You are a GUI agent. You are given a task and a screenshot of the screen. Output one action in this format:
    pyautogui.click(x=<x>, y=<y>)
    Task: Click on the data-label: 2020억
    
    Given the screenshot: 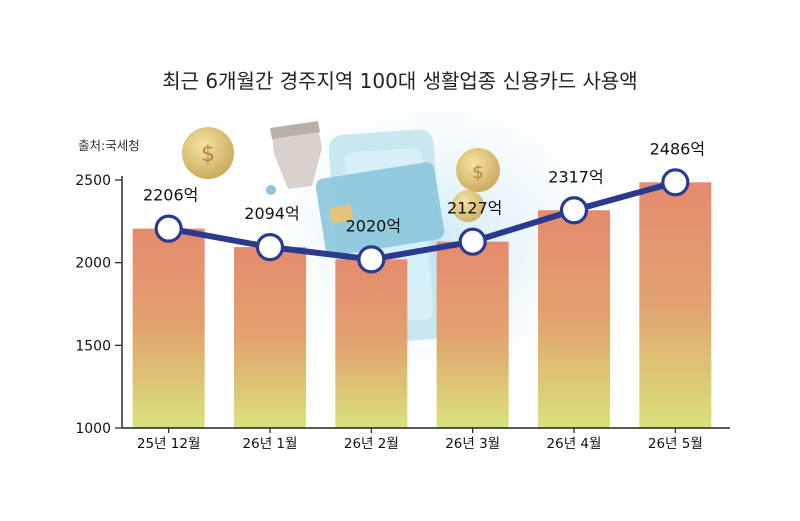 What is the action you would take?
    pyautogui.click(x=373, y=225)
    